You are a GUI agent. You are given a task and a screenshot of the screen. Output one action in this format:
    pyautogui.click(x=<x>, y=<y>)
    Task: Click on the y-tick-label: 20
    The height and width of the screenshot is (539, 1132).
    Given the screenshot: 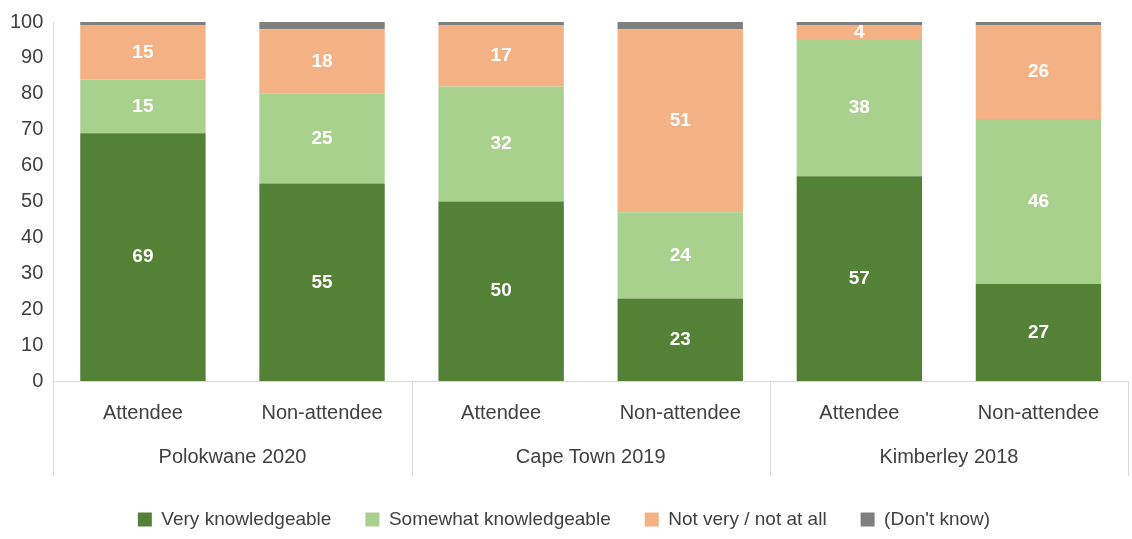 What is the action you would take?
    pyautogui.click(x=32, y=307)
    